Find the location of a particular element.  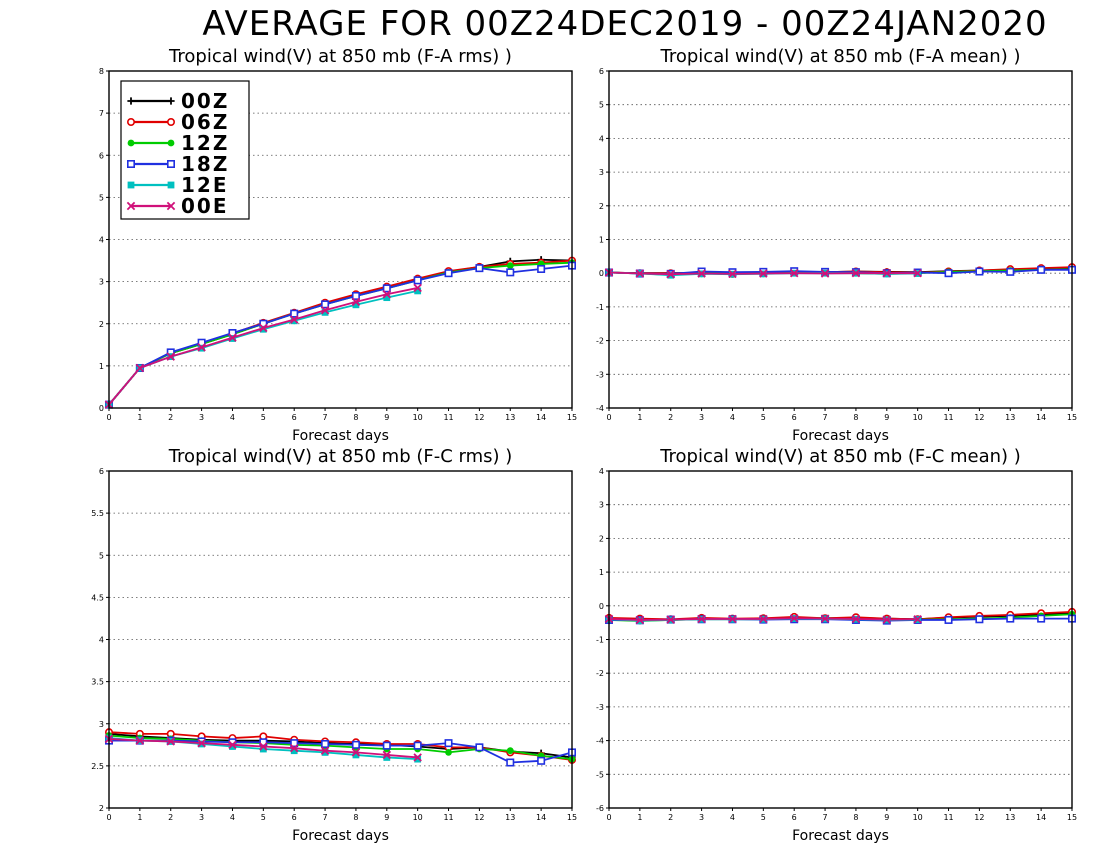

legend-label: 18Z is located at coordinates (205, 164).